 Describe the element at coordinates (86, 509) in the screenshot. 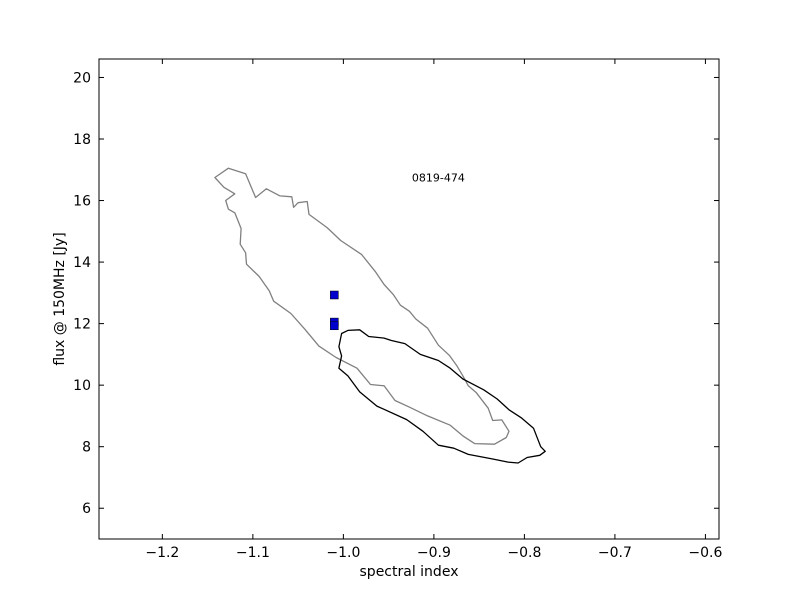

I see `y-tick-label: 6` at that location.